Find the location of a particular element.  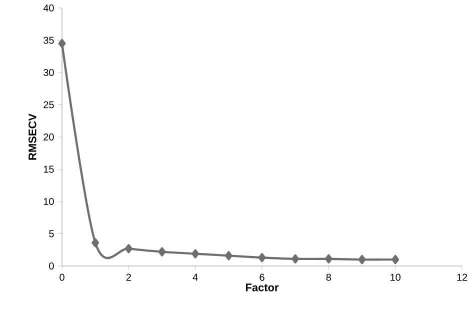

y-tick-label: 35 is located at coordinates (49, 40).